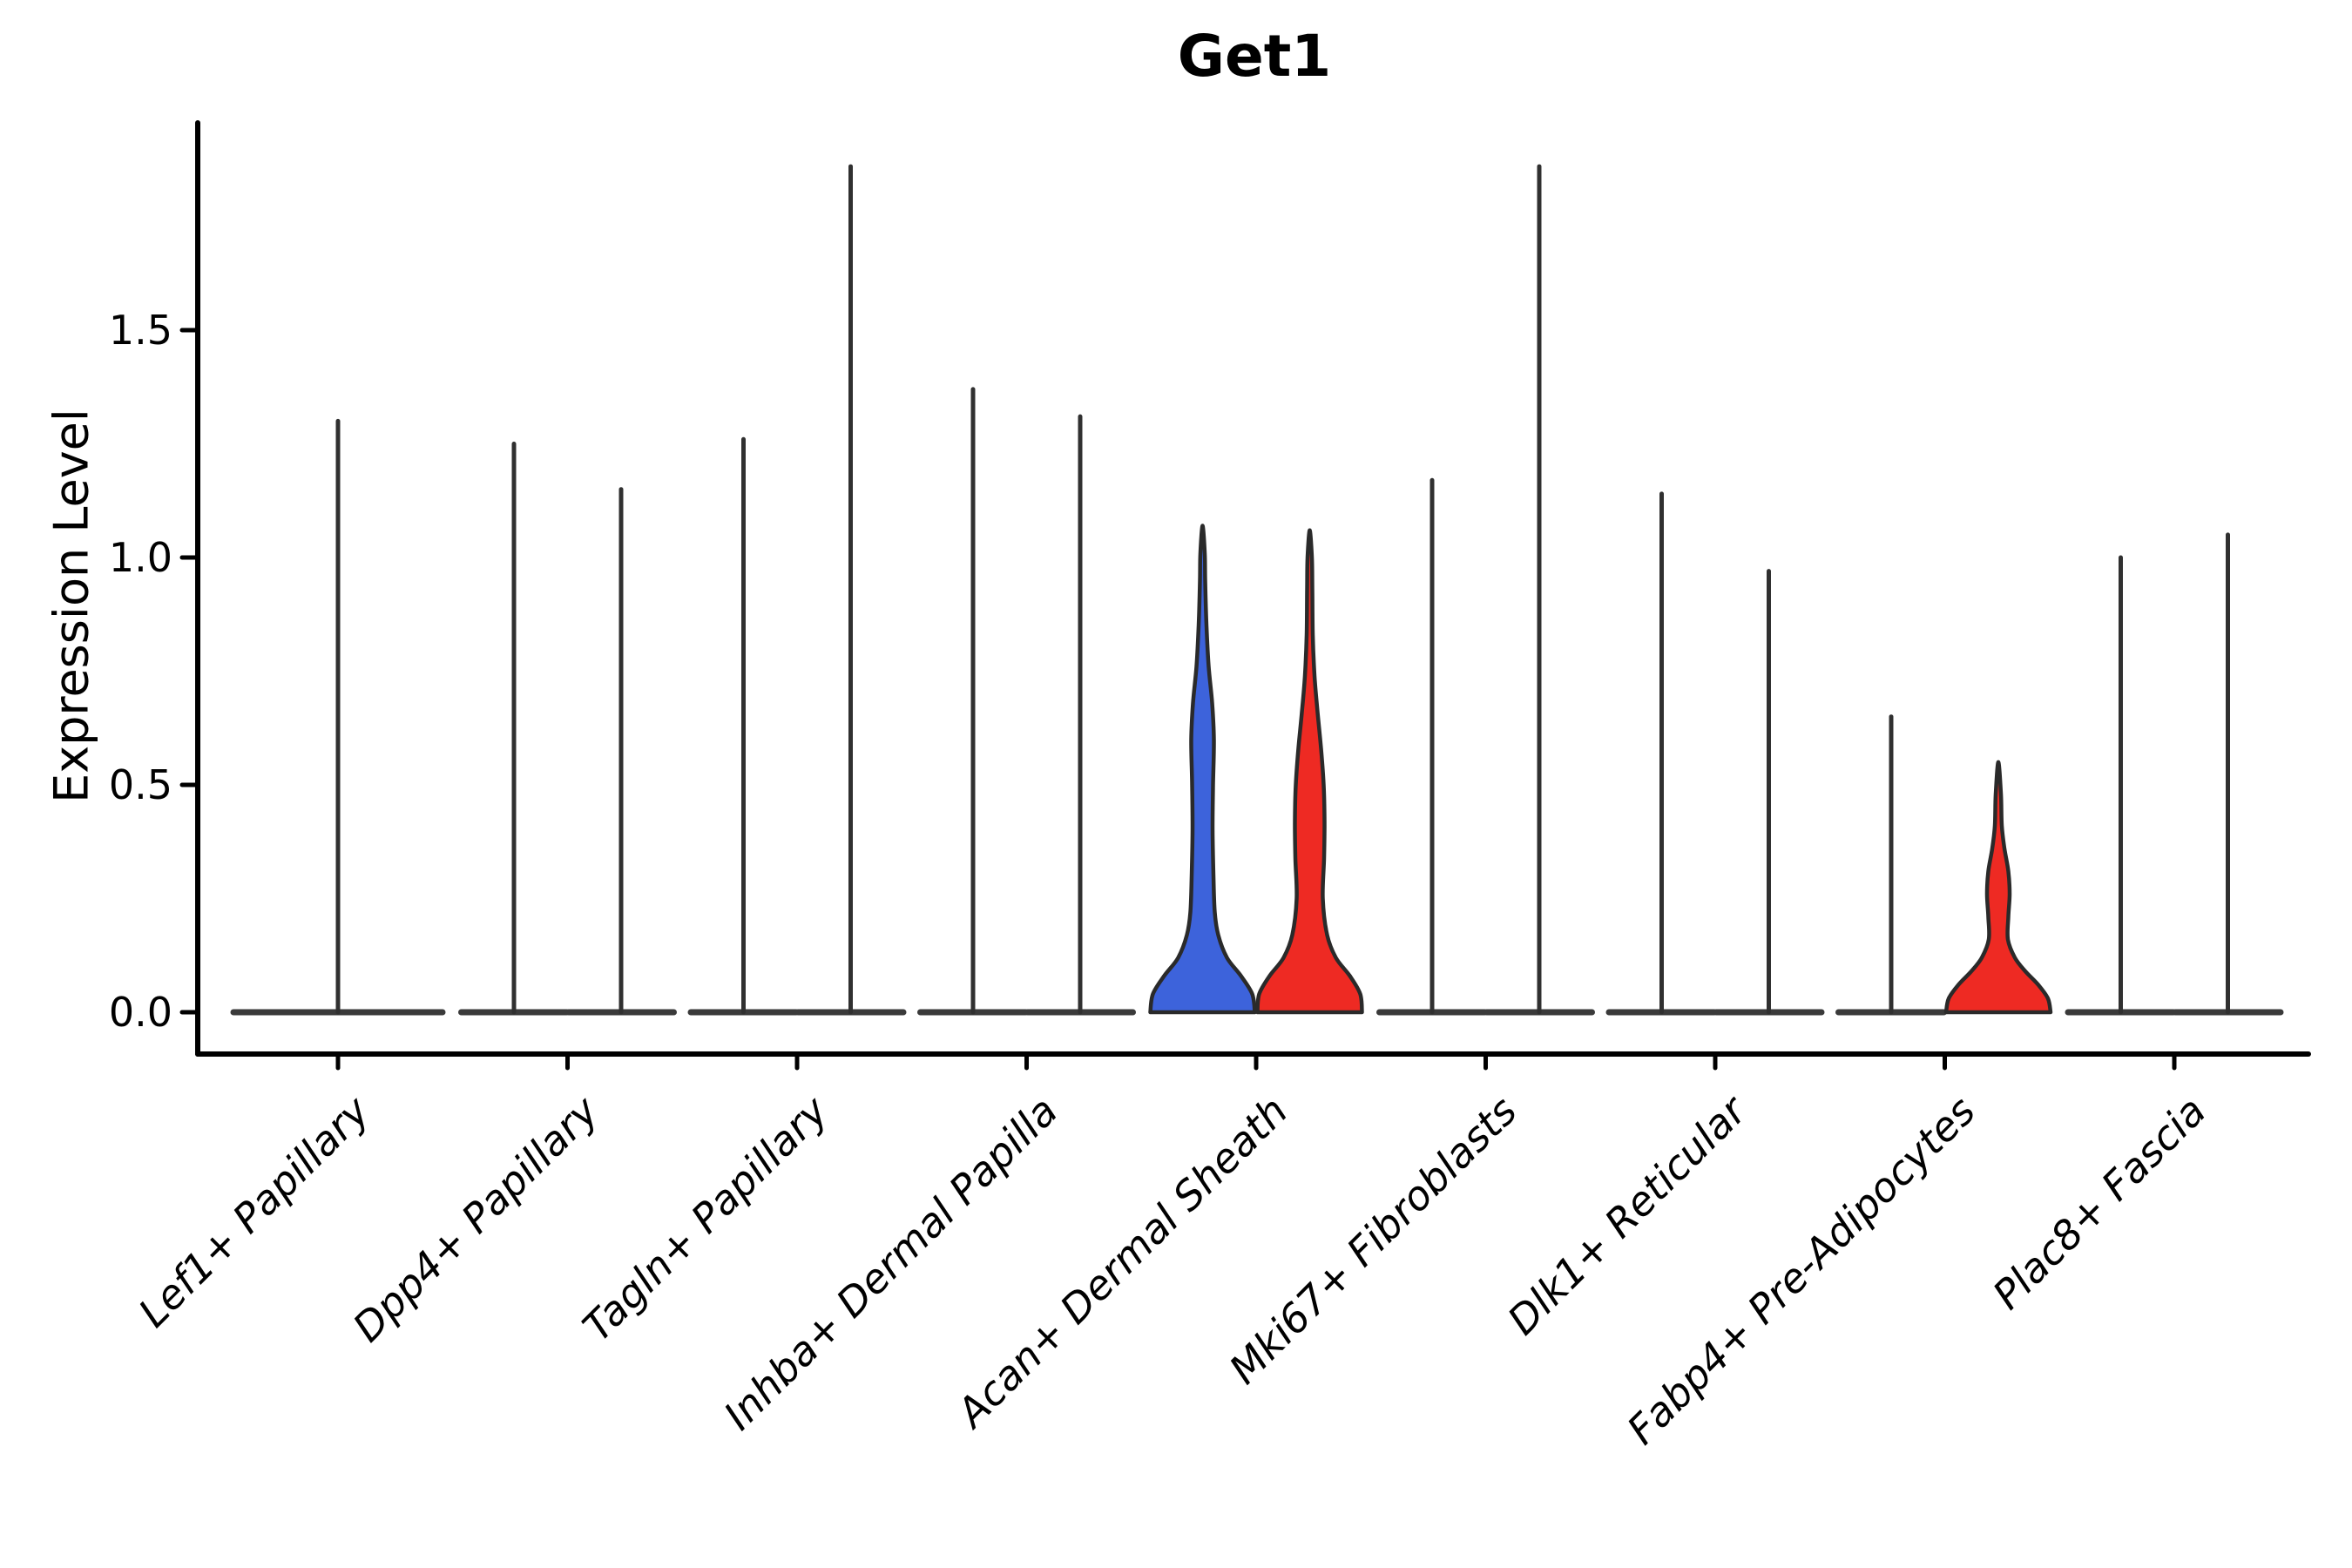 This screenshot has height=1568, width=2352. I want to click on chart-title: Get1, so click(1254, 56).